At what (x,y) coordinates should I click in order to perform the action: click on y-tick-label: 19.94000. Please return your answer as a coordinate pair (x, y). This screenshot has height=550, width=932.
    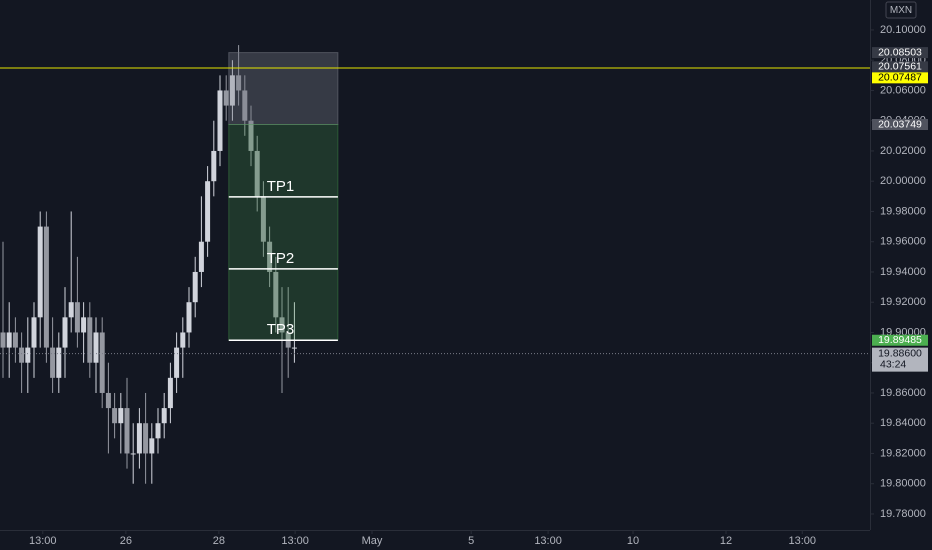
    Looking at the image, I should click on (903, 272).